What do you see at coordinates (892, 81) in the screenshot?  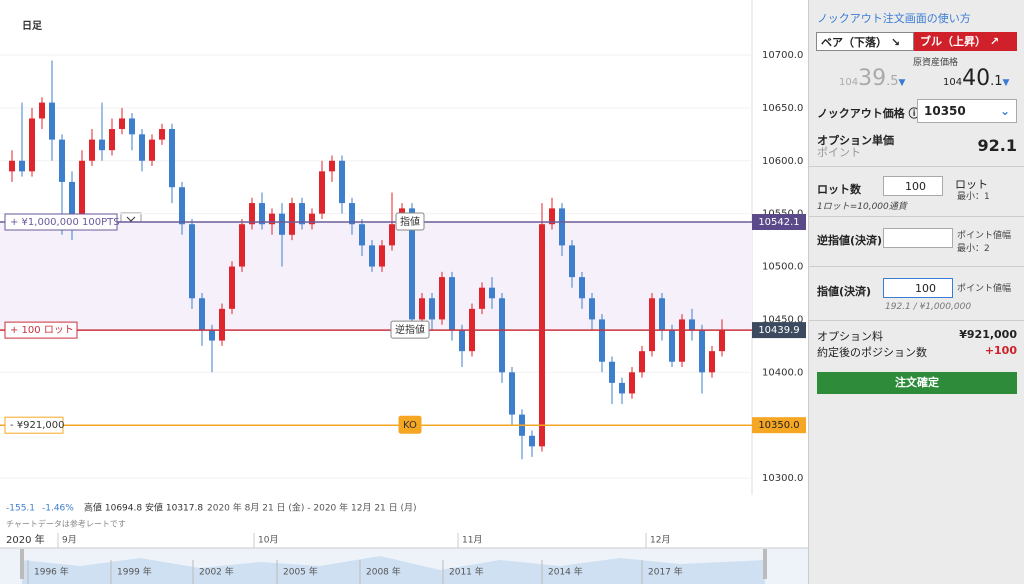 I see `bid-small: .5` at bounding box center [892, 81].